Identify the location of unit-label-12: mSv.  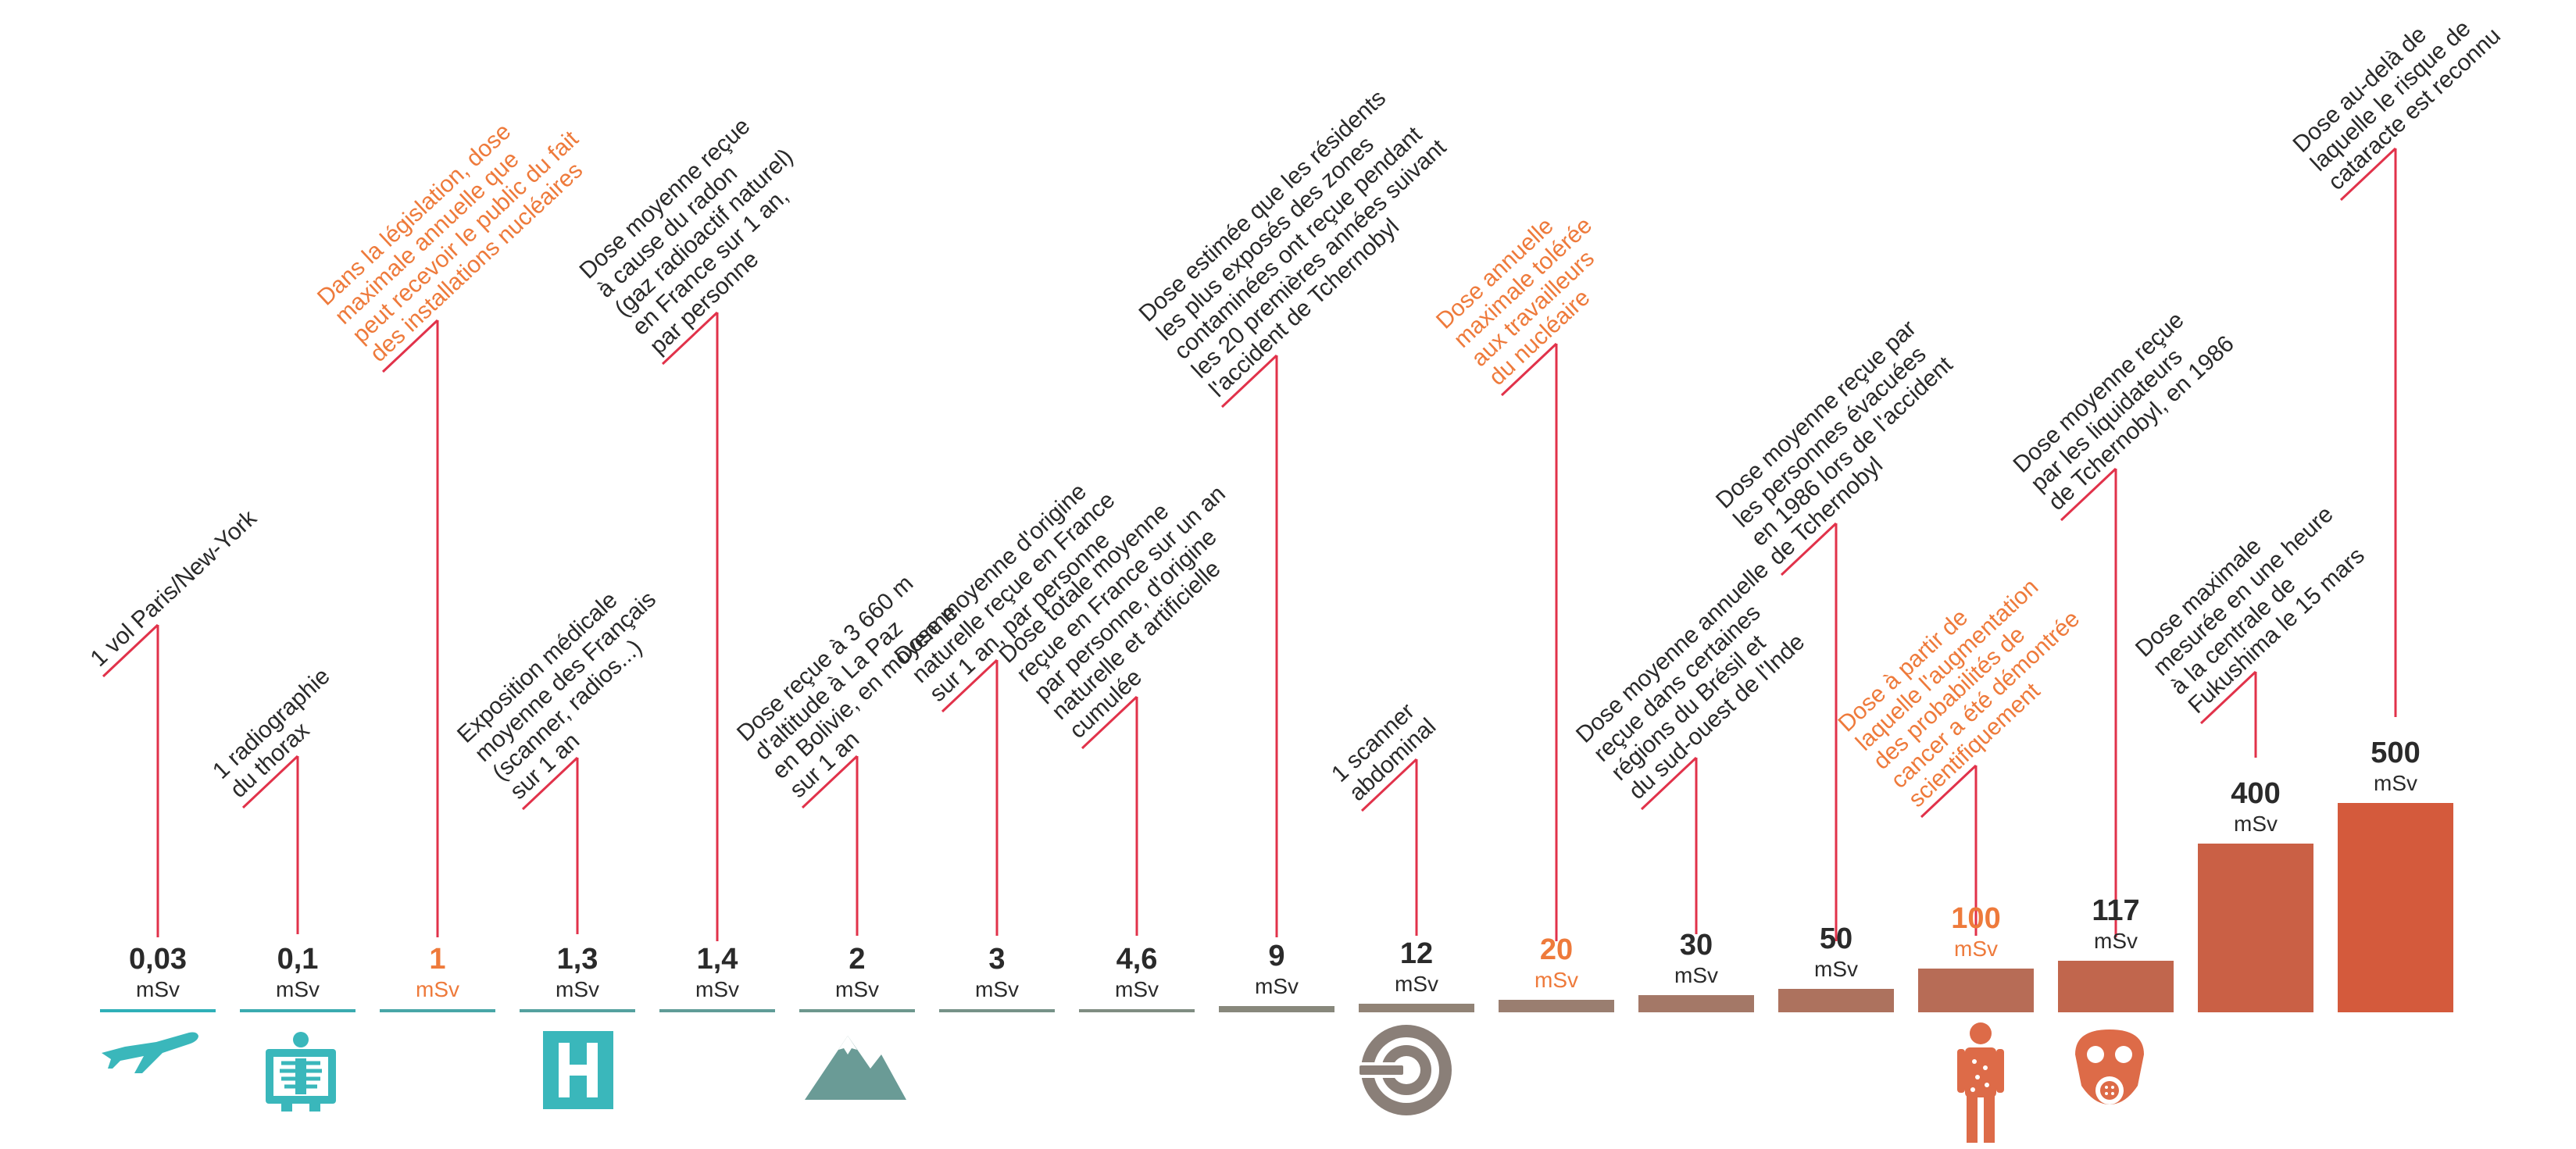
(1836, 969).